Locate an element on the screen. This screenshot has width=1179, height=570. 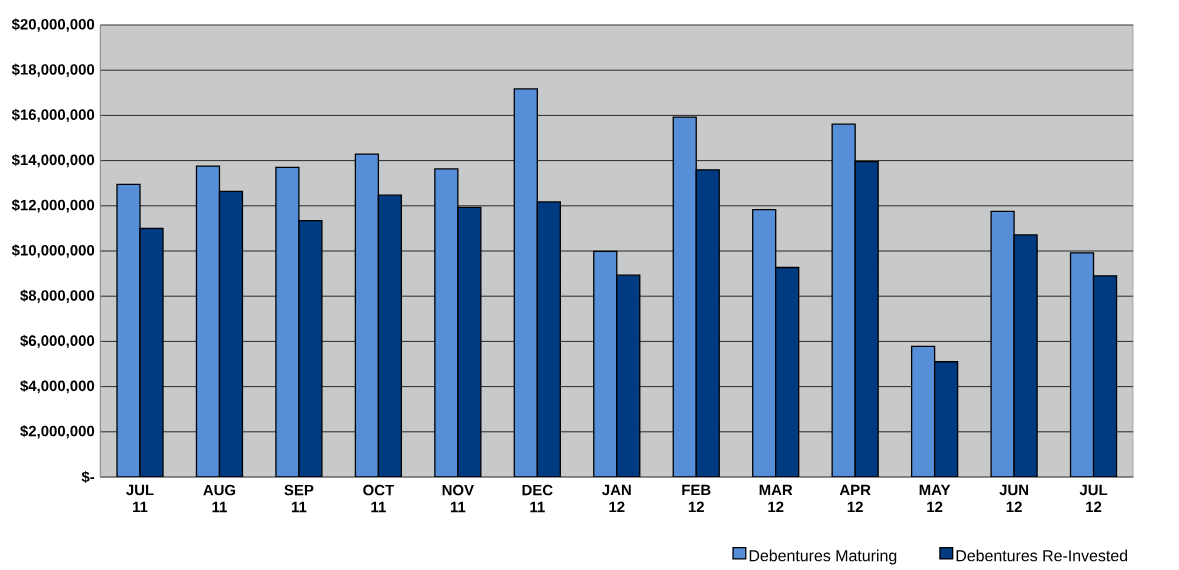
y-tick-label: $6,000,000 is located at coordinates (57, 341).